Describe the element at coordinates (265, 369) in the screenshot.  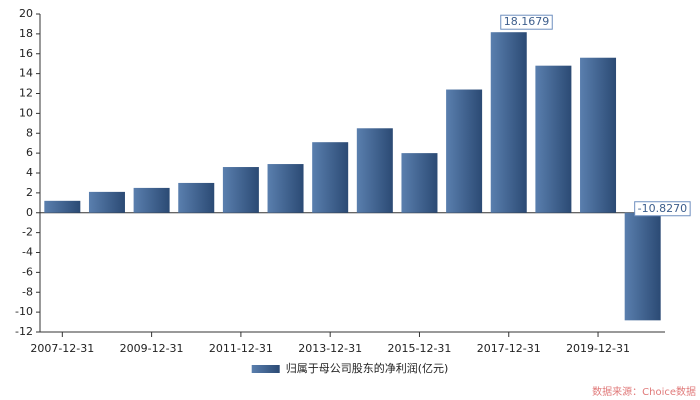
I see `legend-swatch` at that location.